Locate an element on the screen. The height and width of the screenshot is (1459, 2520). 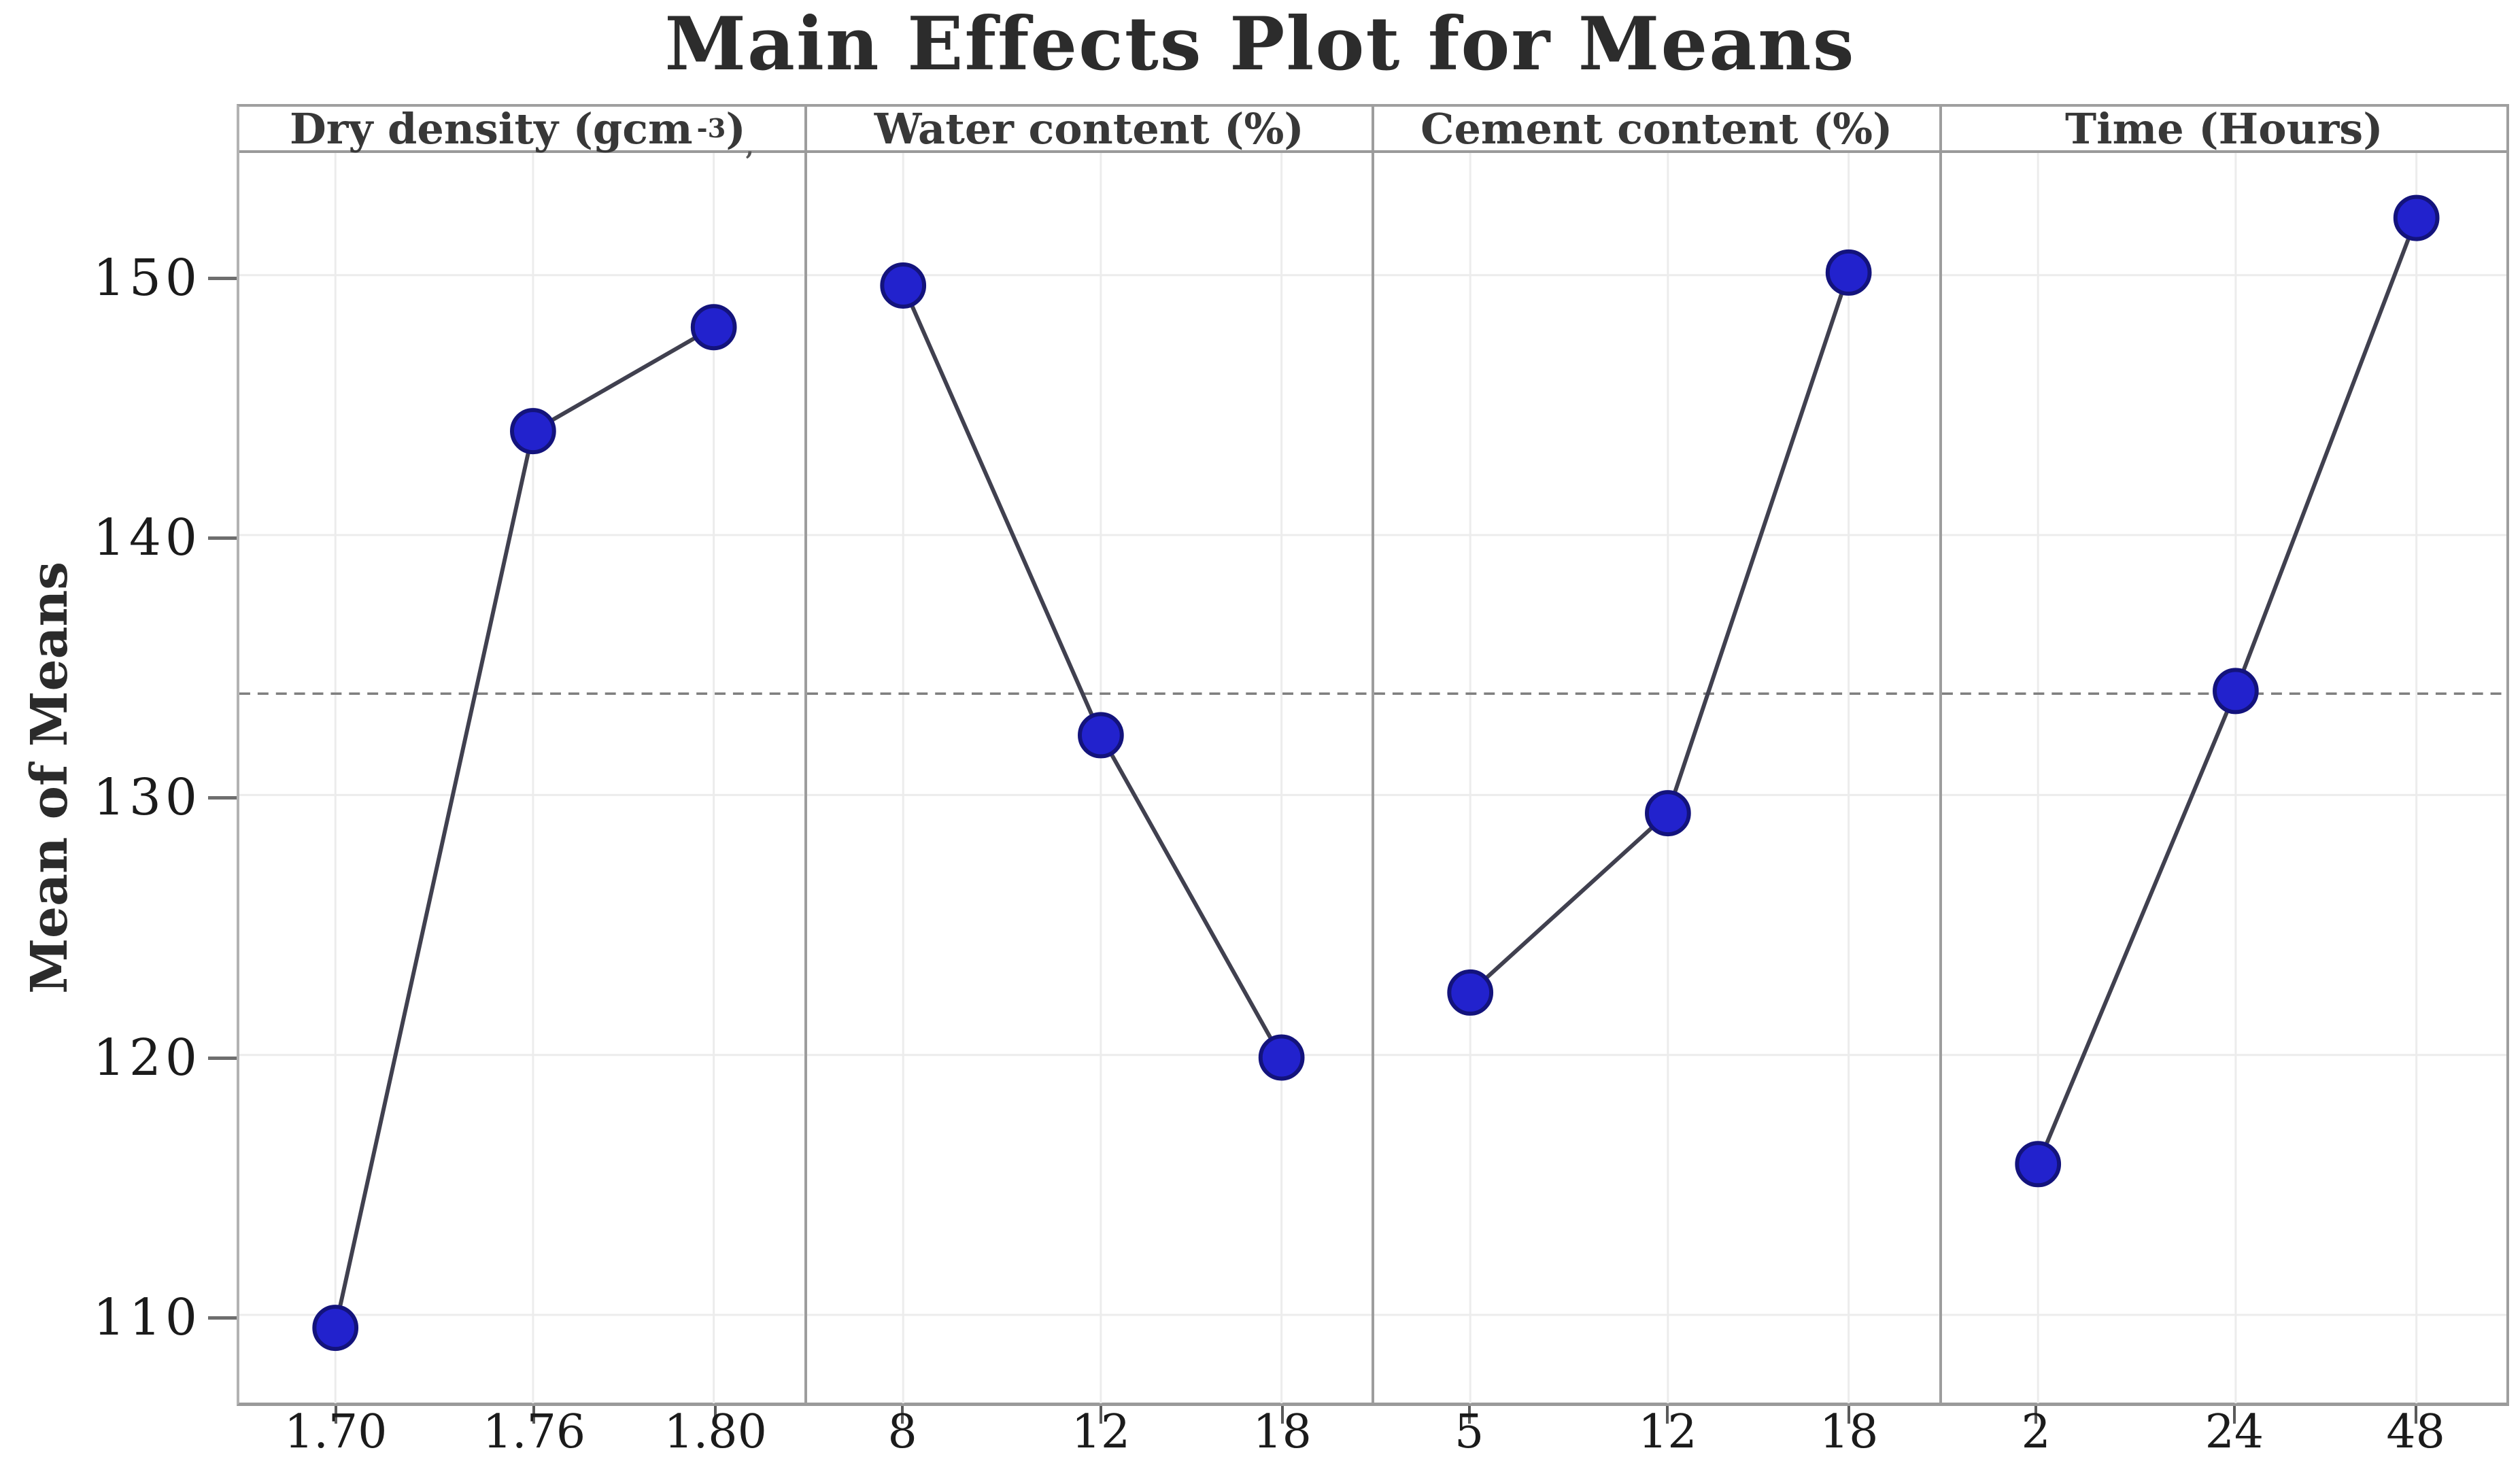
panel-header-dry-density-paren: ) is located at coordinates (736, 129).